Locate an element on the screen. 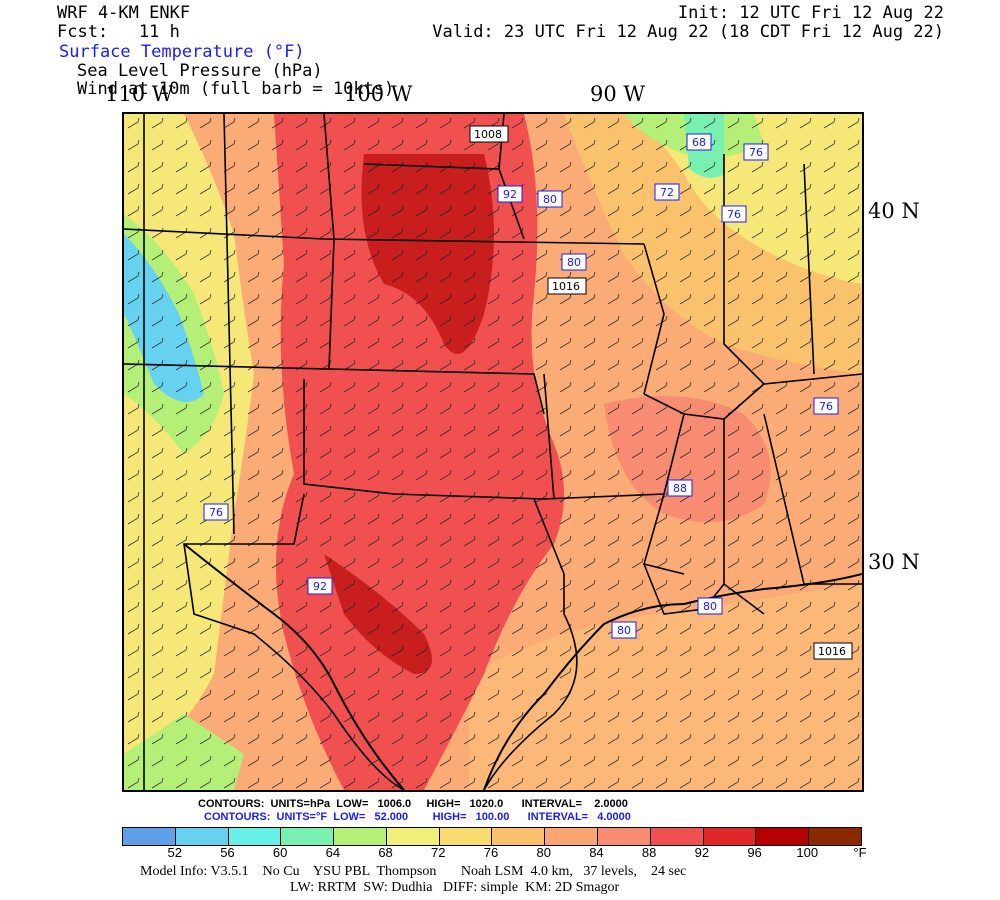 Image resolution: width=1000 pixels, height=900 pixels. colorbar-tick-label: 52 is located at coordinates (174, 852).